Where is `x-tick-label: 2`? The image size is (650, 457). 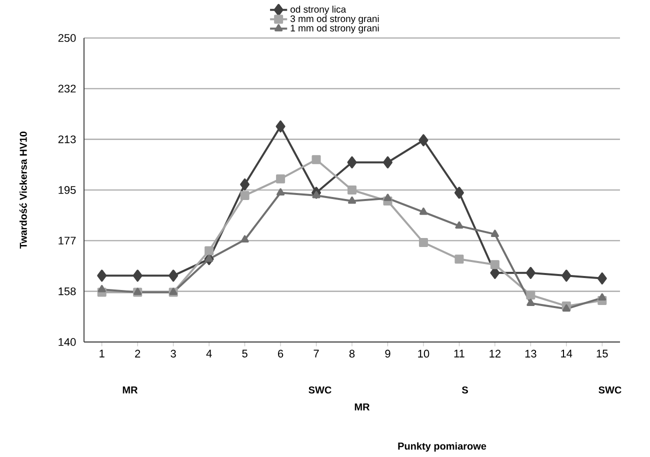 x-tick-label: 2 is located at coordinates (137, 354).